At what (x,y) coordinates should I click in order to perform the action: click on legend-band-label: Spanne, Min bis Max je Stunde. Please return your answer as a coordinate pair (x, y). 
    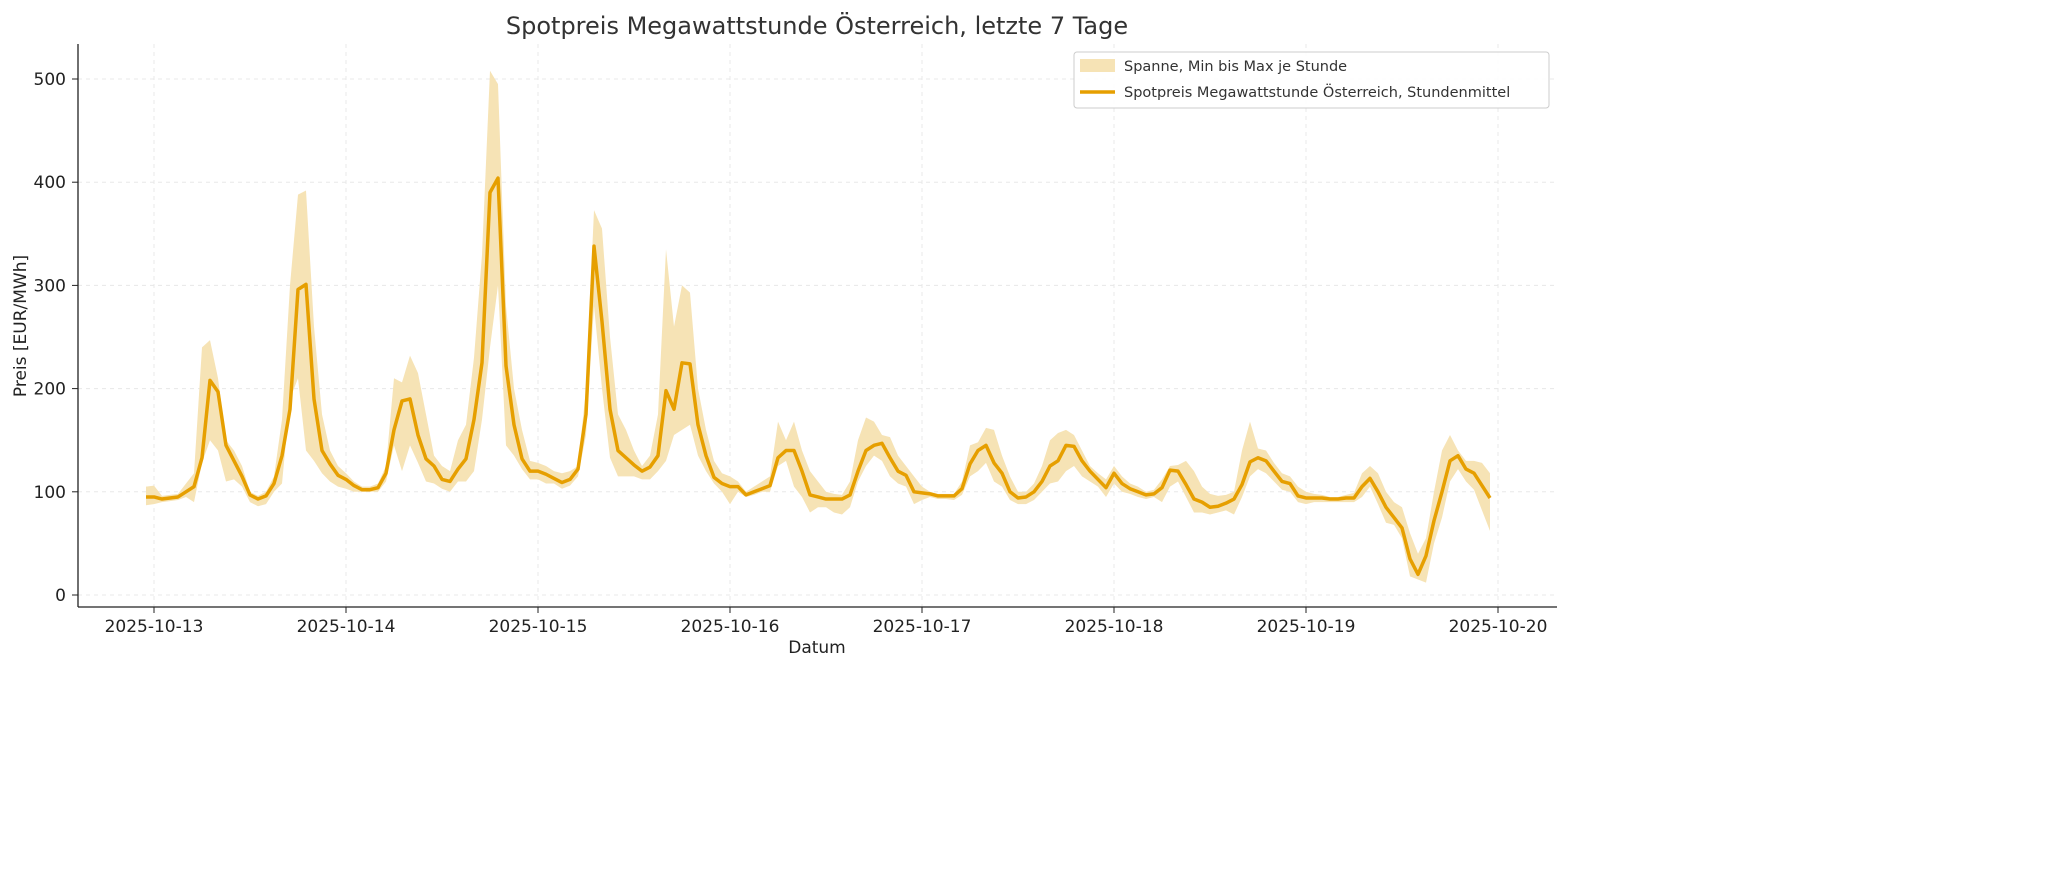
    Looking at the image, I should click on (1235, 67).